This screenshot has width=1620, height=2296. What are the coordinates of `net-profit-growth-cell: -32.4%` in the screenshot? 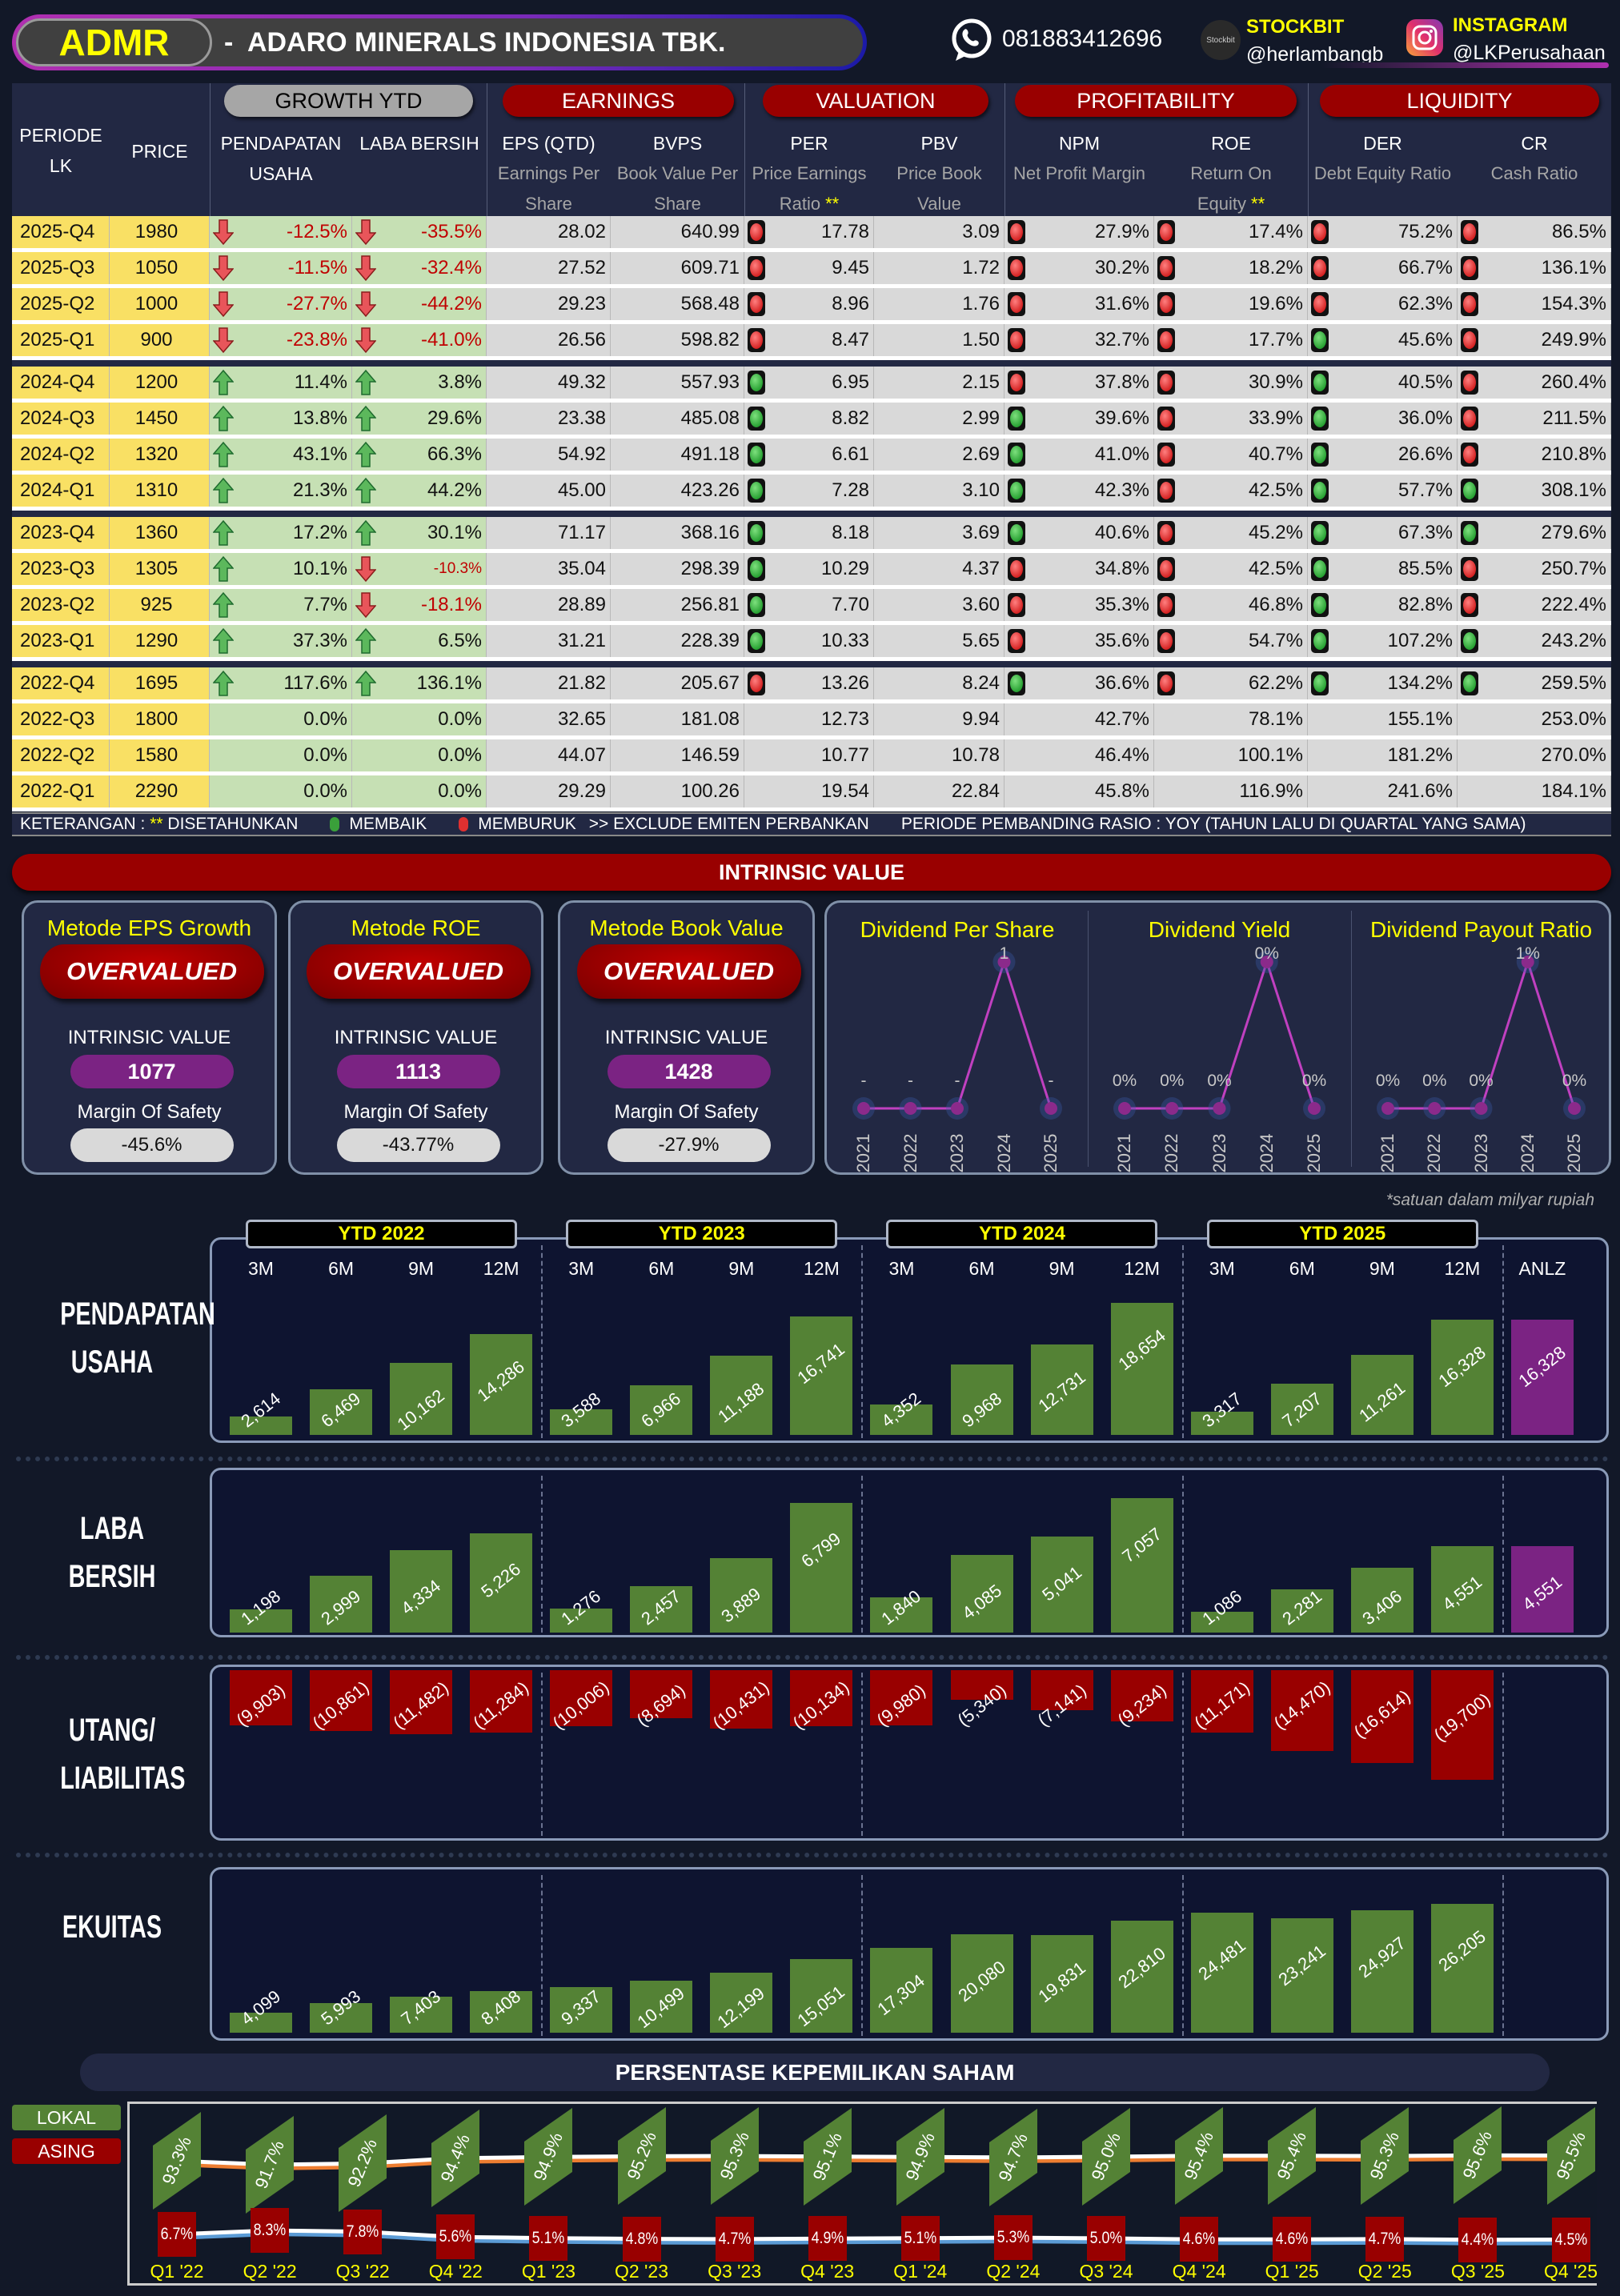 It's located at (451, 267).